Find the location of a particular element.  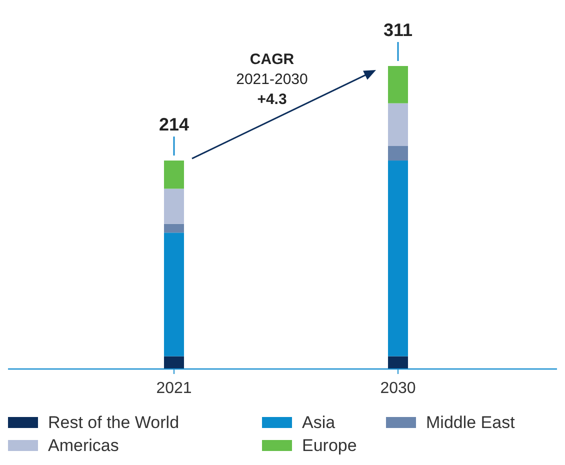

annotation: 2021-2030 is located at coordinates (272, 79).